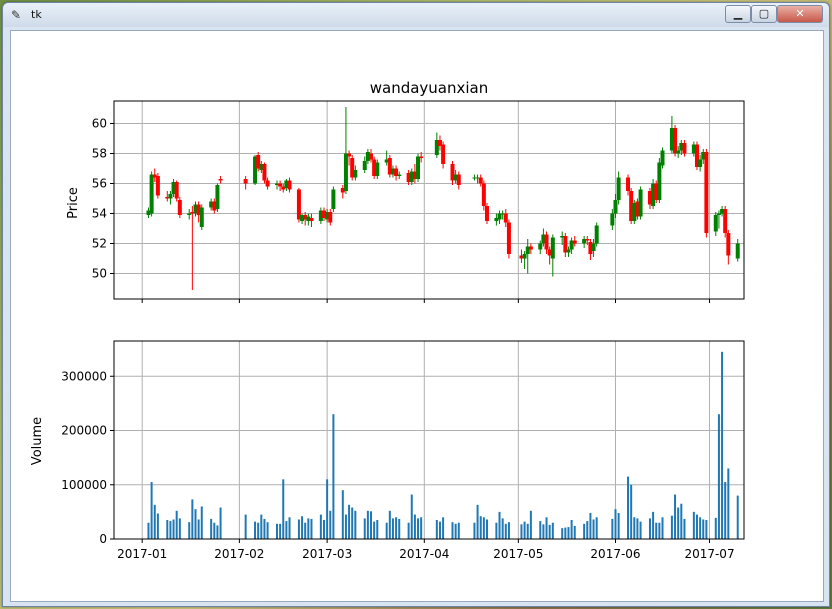 This screenshot has width=832, height=609. Describe the element at coordinates (764, 14) in the screenshot. I see `maximize-button: ▢` at that location.